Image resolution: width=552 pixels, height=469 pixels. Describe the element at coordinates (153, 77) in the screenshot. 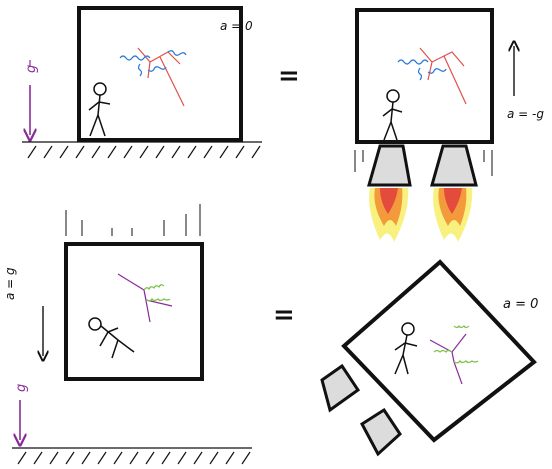

I see `feynman-diagram-top-left` at that location.